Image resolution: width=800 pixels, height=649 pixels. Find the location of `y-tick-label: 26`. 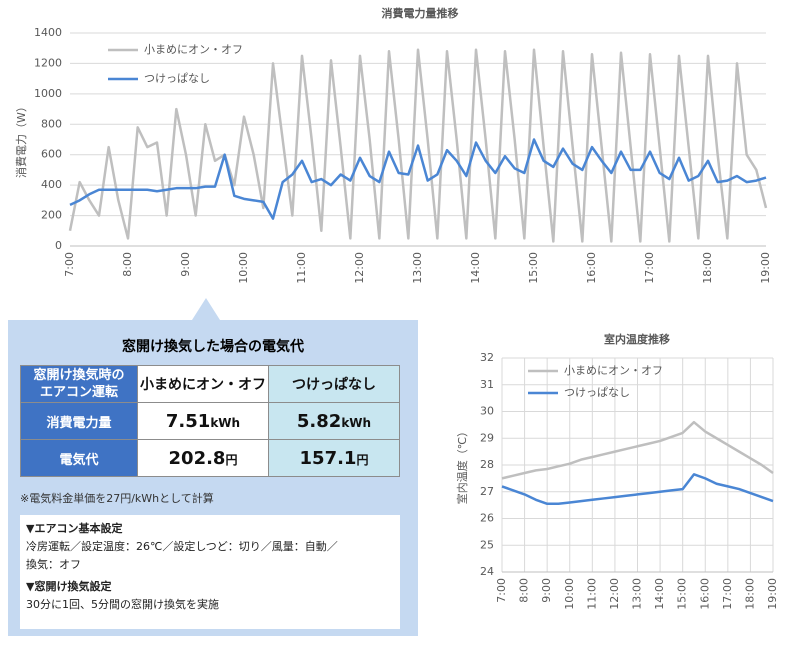

y-tick-label: 26 is located at coordinates (487, 518).